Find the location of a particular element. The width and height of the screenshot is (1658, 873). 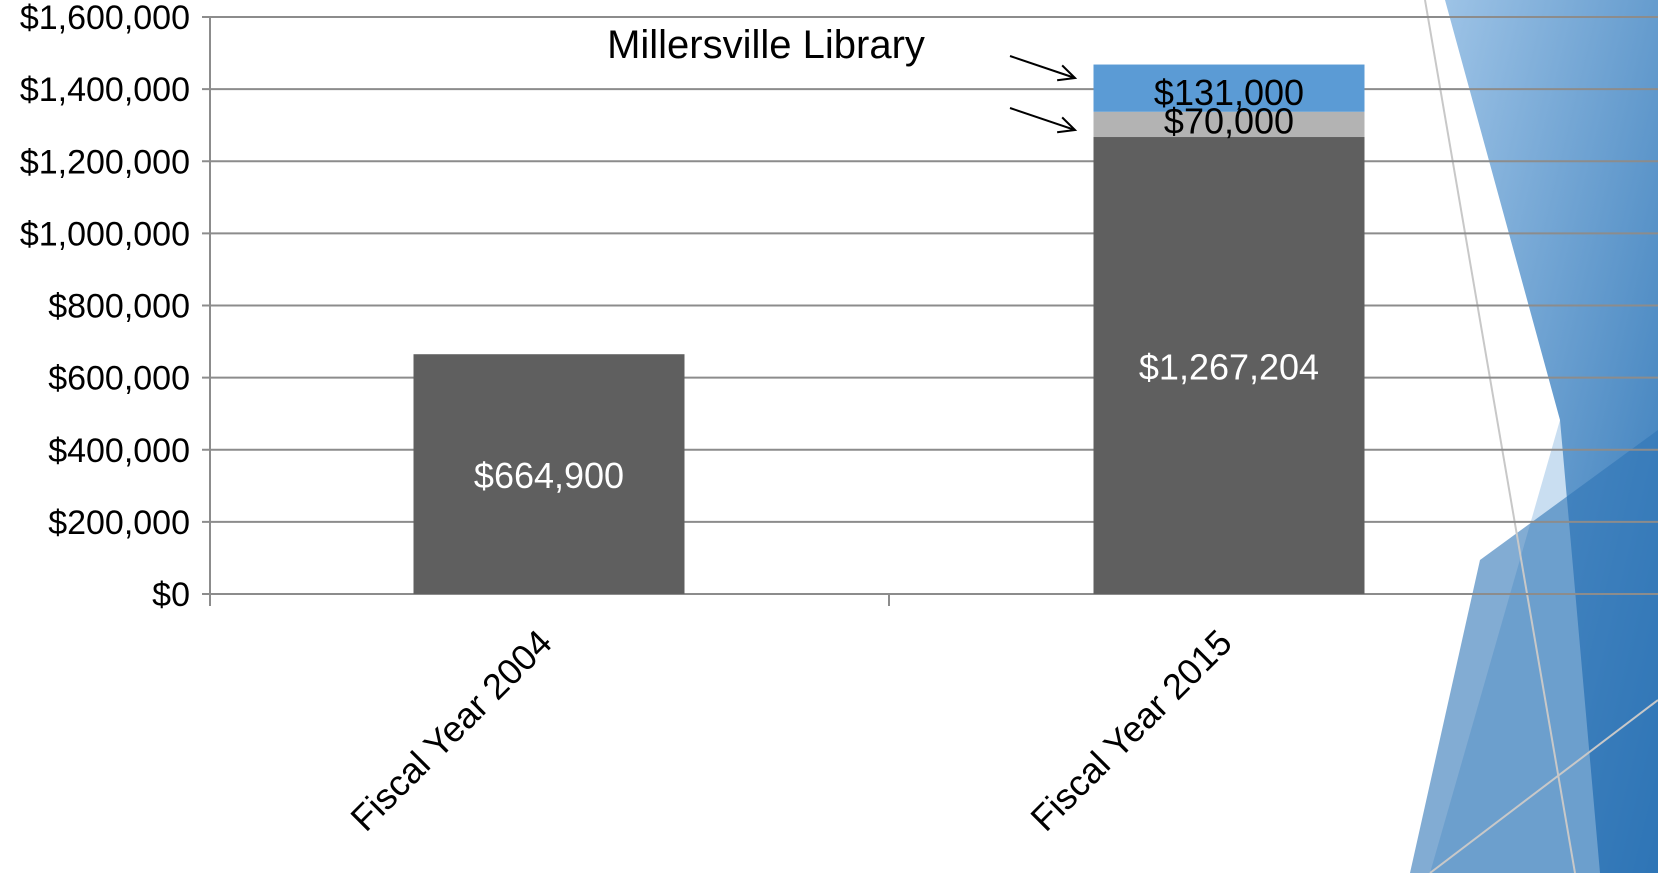

y-tick-label: $1,600,000 is located at coordinates (105, 18).